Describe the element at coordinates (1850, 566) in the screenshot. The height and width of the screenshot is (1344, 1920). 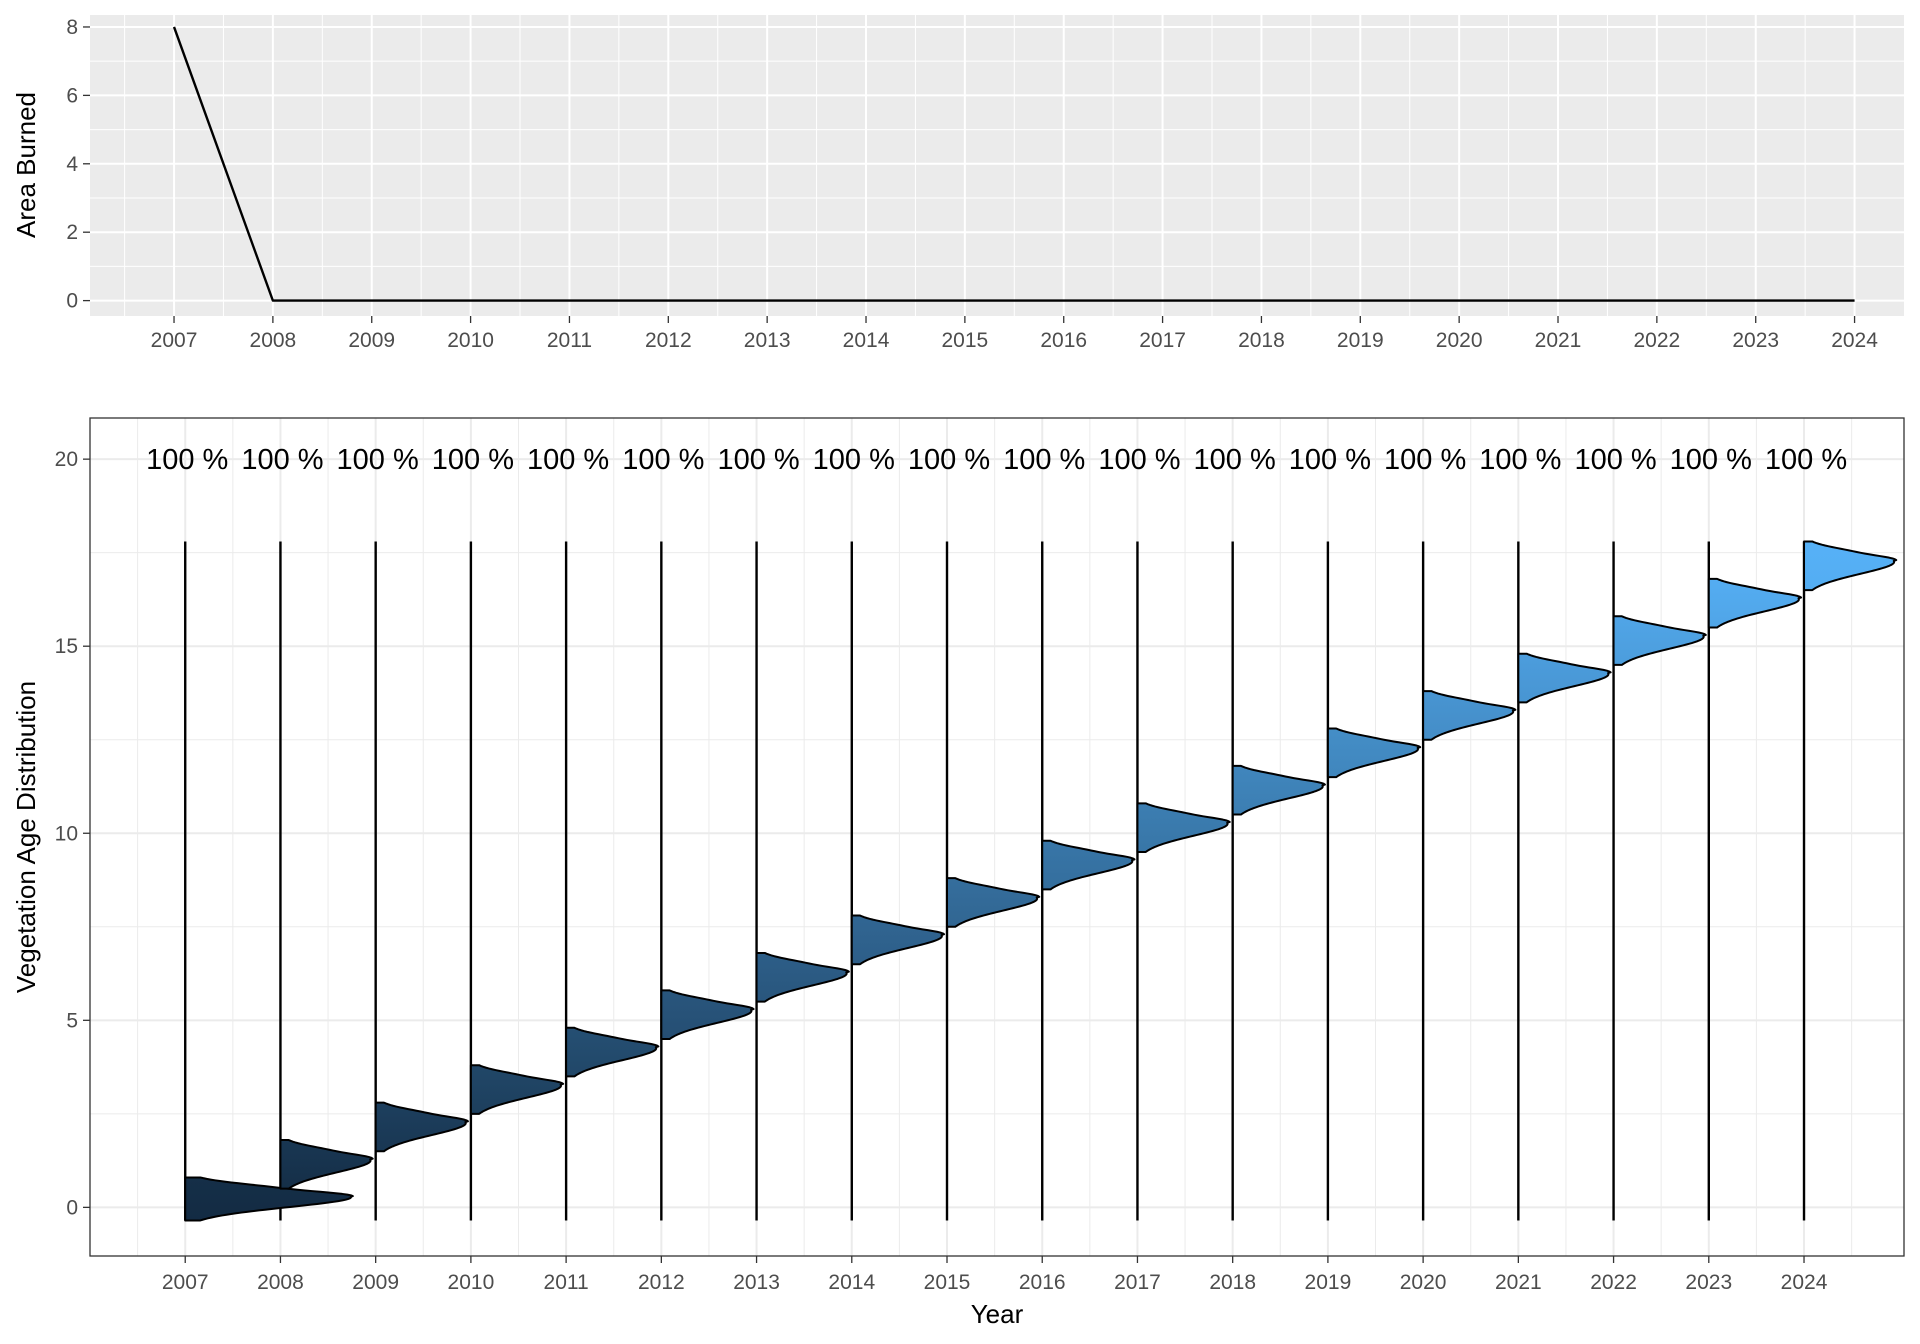
I see `age-distribution-2024` at that location.